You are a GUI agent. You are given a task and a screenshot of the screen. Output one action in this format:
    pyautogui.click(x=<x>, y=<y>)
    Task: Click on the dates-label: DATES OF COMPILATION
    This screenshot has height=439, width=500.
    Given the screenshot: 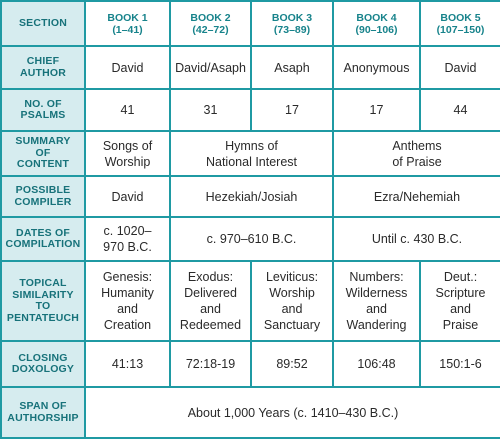 What is the action you would take?
    pyautogui.click(x=43, y=239)
    